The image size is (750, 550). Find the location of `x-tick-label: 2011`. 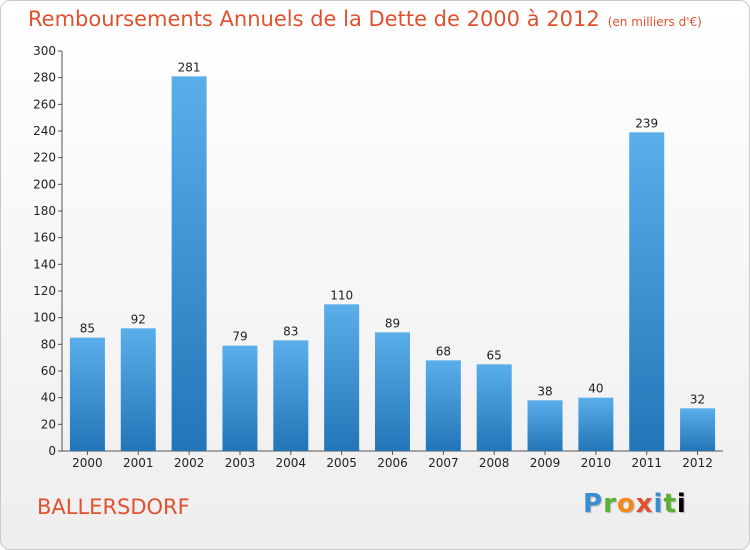

x-tick-label: 2011 is located at coordinates (646, 463).